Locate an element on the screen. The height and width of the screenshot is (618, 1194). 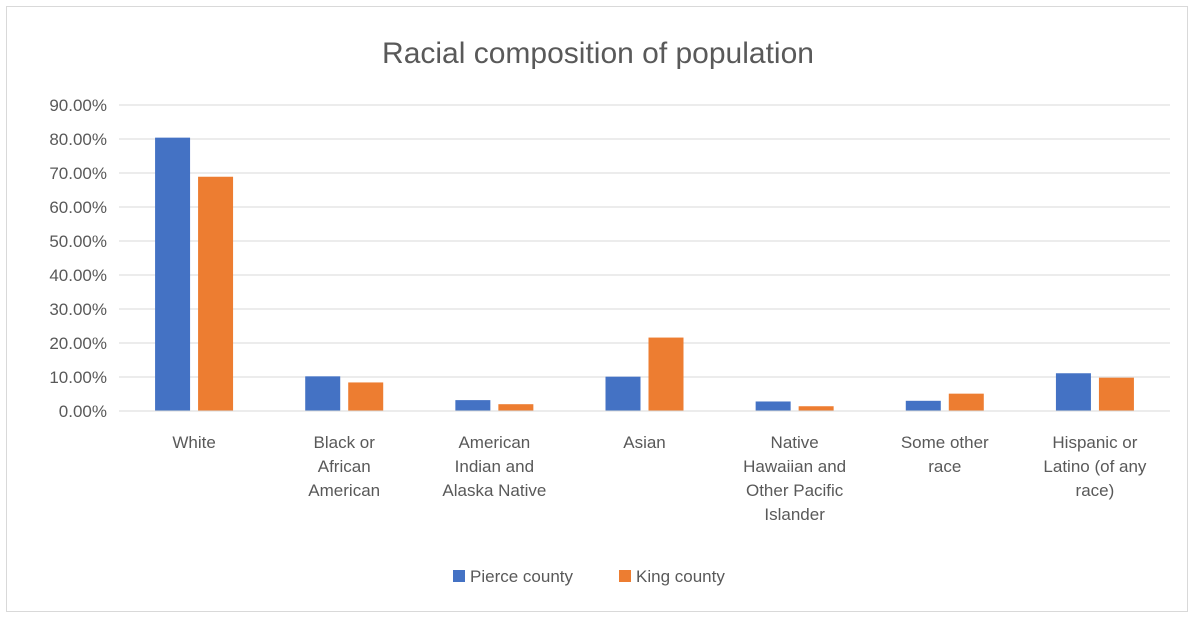
x-category-label: American Indian and Alaska Native is located at coordinates (494, 466).